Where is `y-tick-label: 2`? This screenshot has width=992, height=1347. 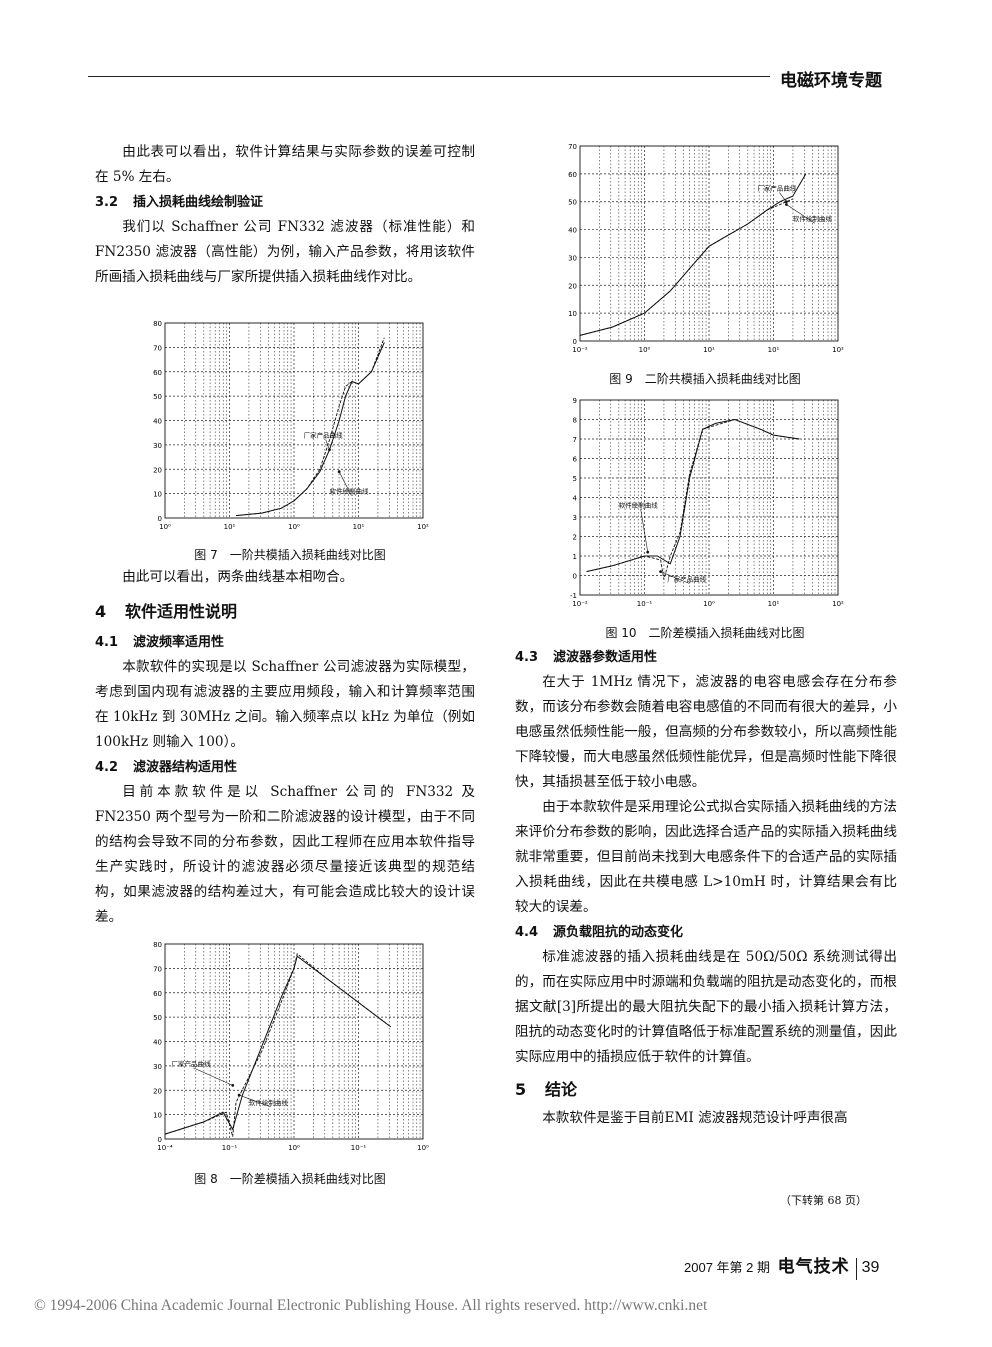 y-tick-label: 2 is located at coordinates (575, 538).